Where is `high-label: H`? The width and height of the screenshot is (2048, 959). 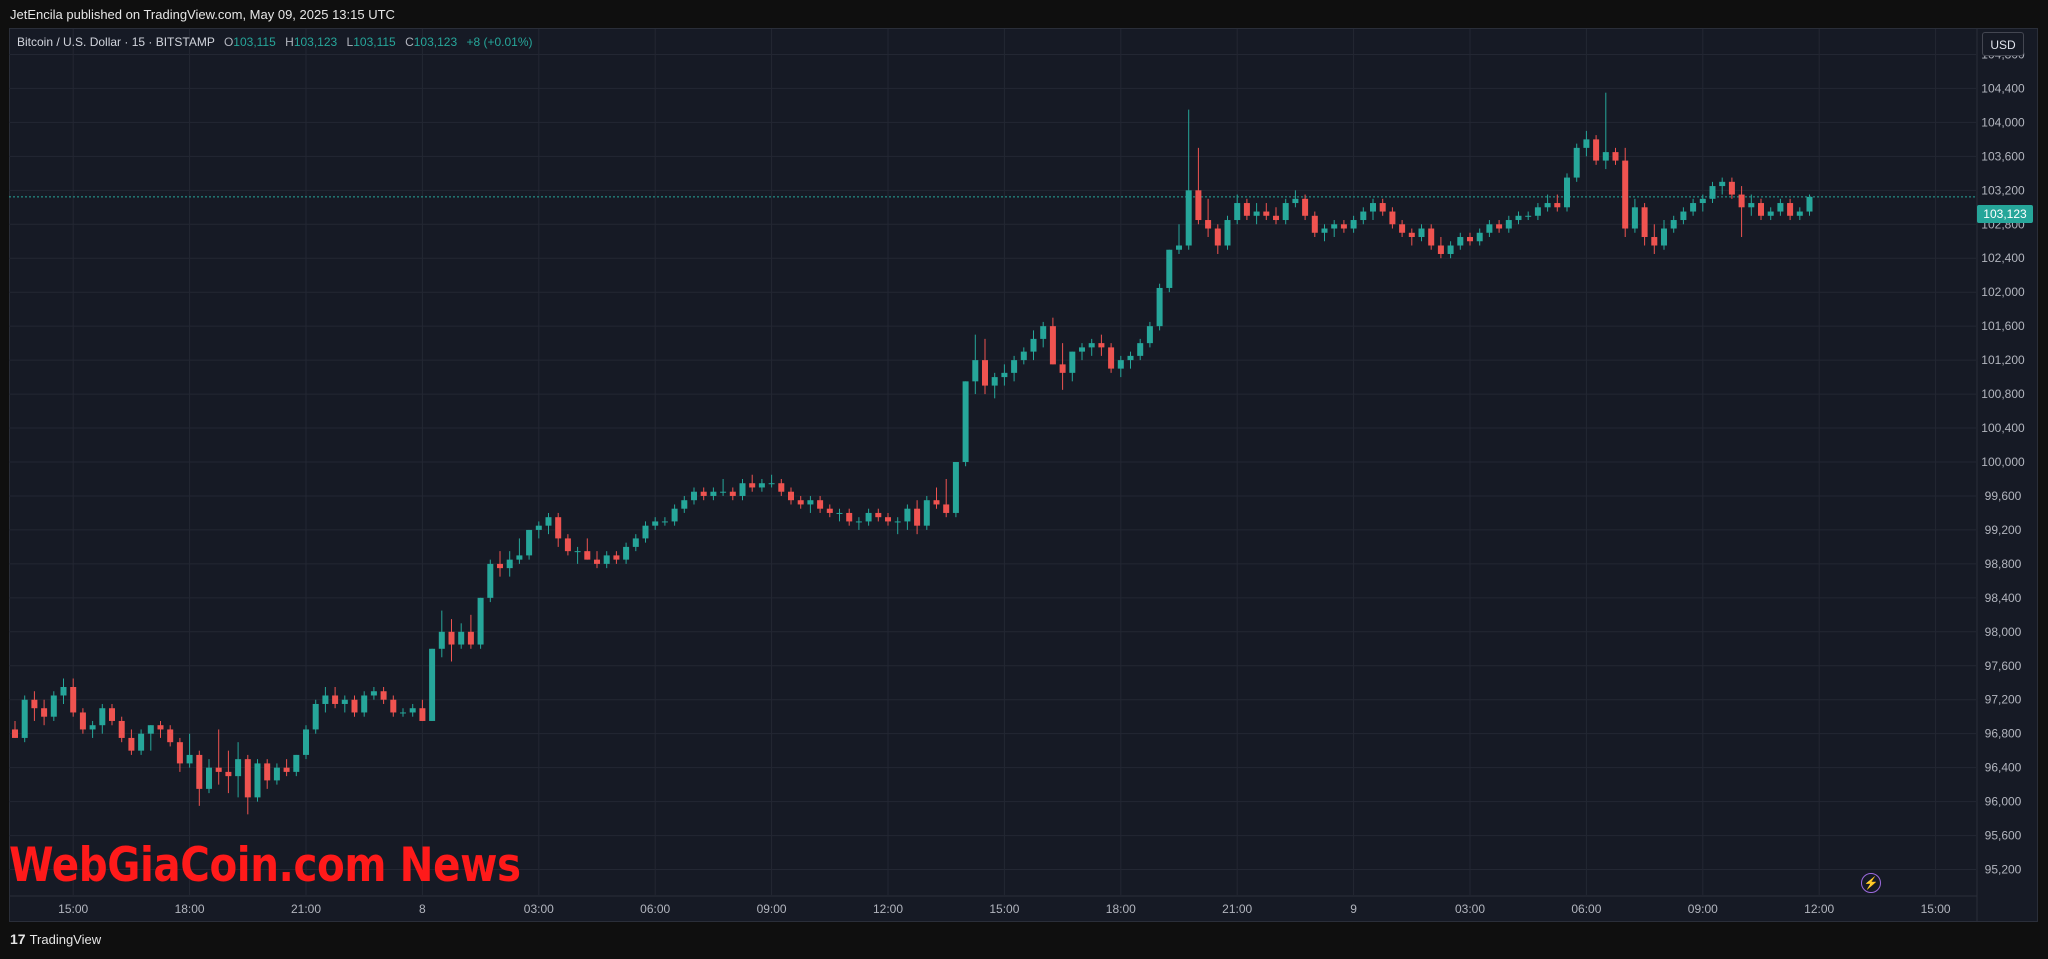 high-label: H is located at coordinates (289, 42).